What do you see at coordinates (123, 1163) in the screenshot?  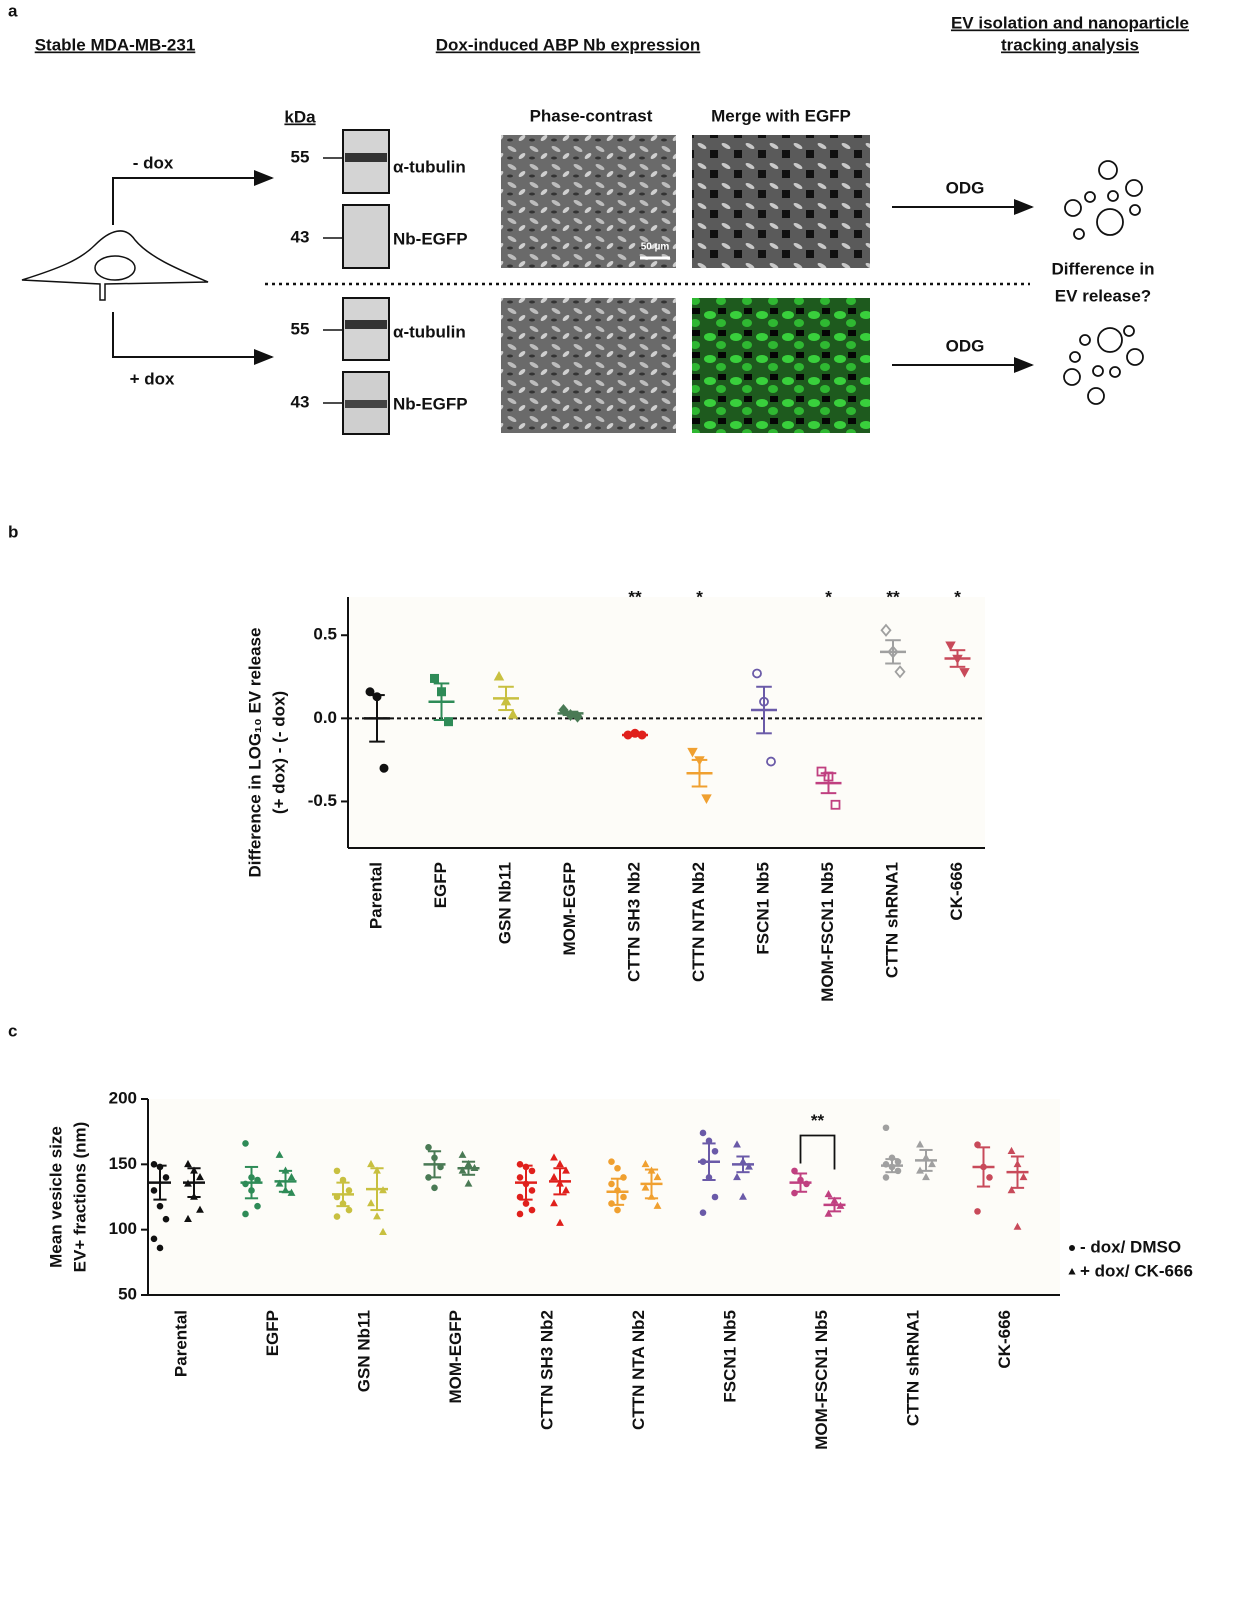 I see `y-tick-label: 150` at bounding box center [123, 1163].